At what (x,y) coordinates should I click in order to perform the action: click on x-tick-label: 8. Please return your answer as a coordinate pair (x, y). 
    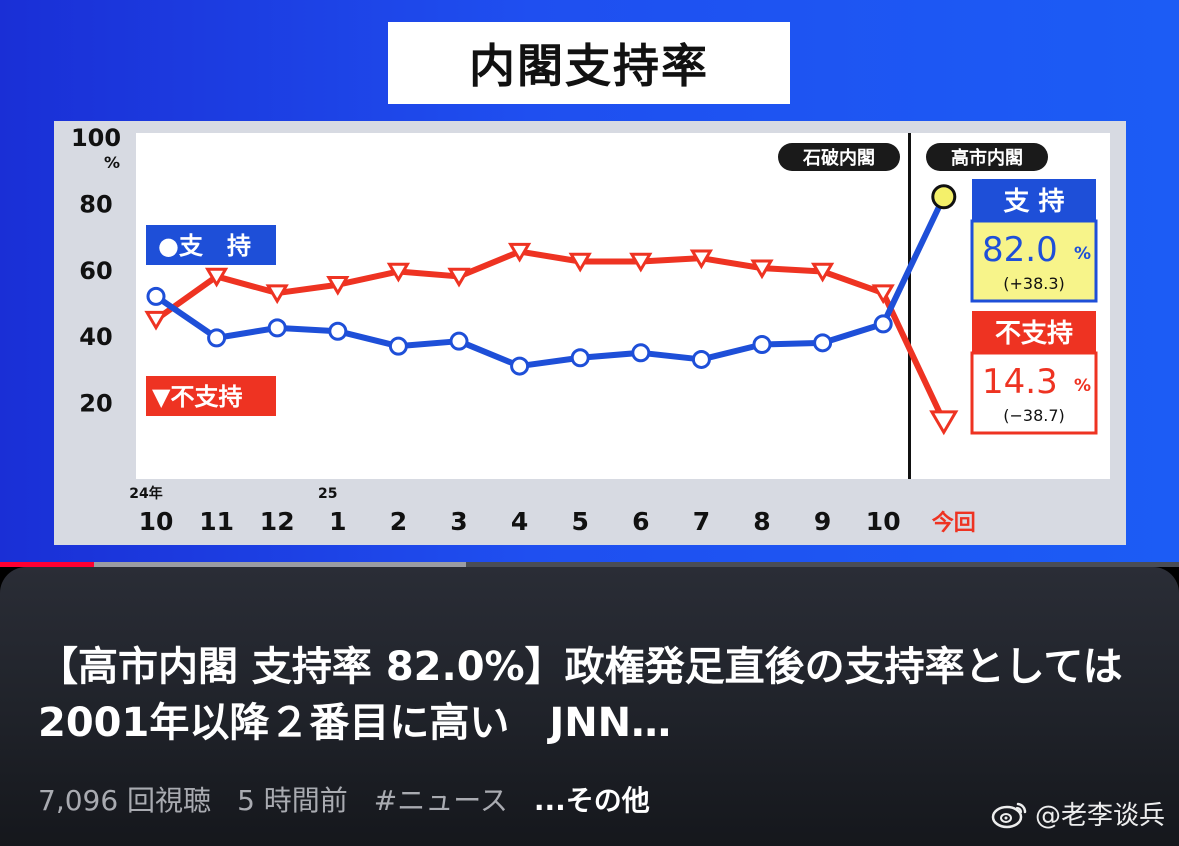
    Looking at the image, I should click on (761, 521).